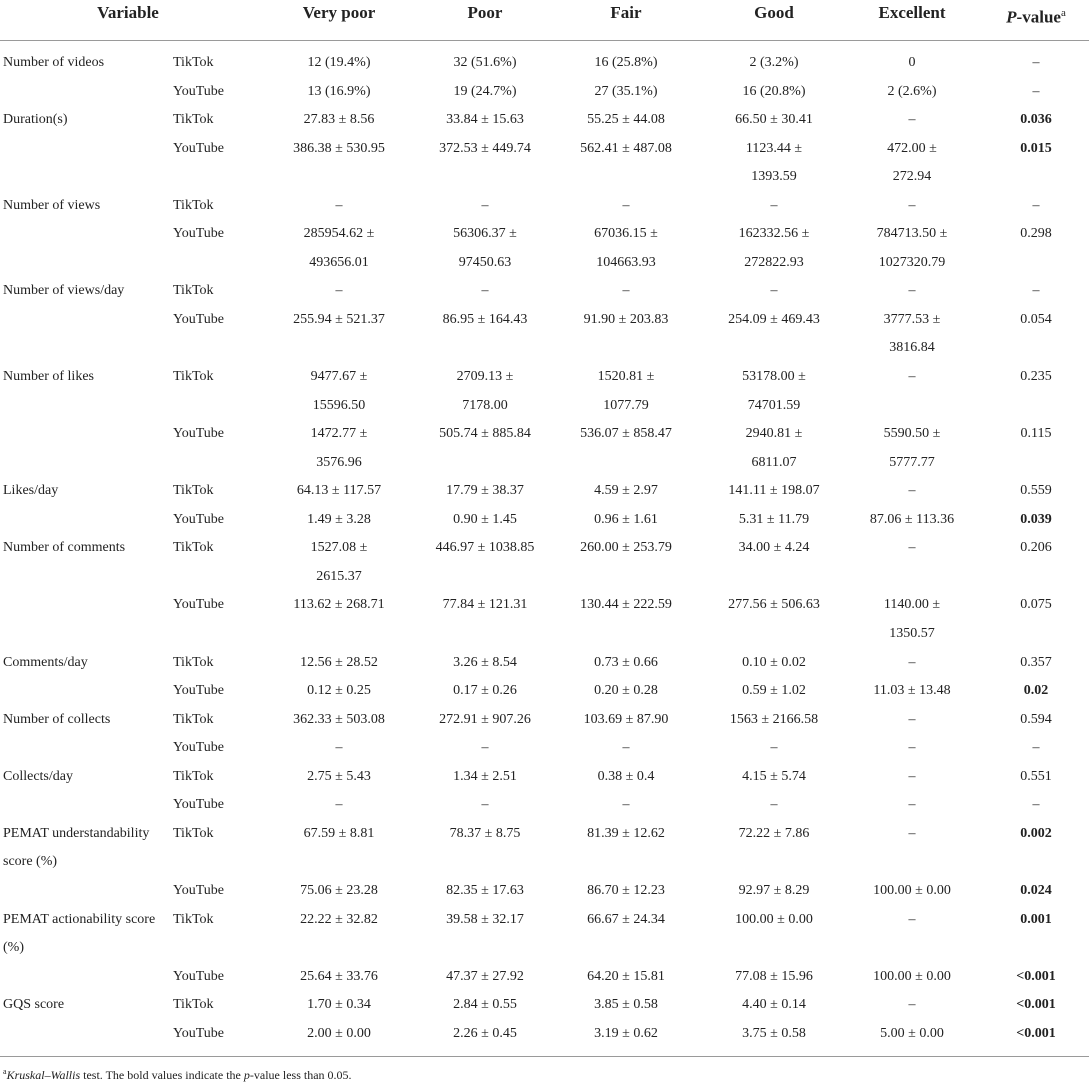 The image size is (1089, 1083). Describe the element at coordinates (544, 1056) in the screenshot. I see `footer-divider` at that location.